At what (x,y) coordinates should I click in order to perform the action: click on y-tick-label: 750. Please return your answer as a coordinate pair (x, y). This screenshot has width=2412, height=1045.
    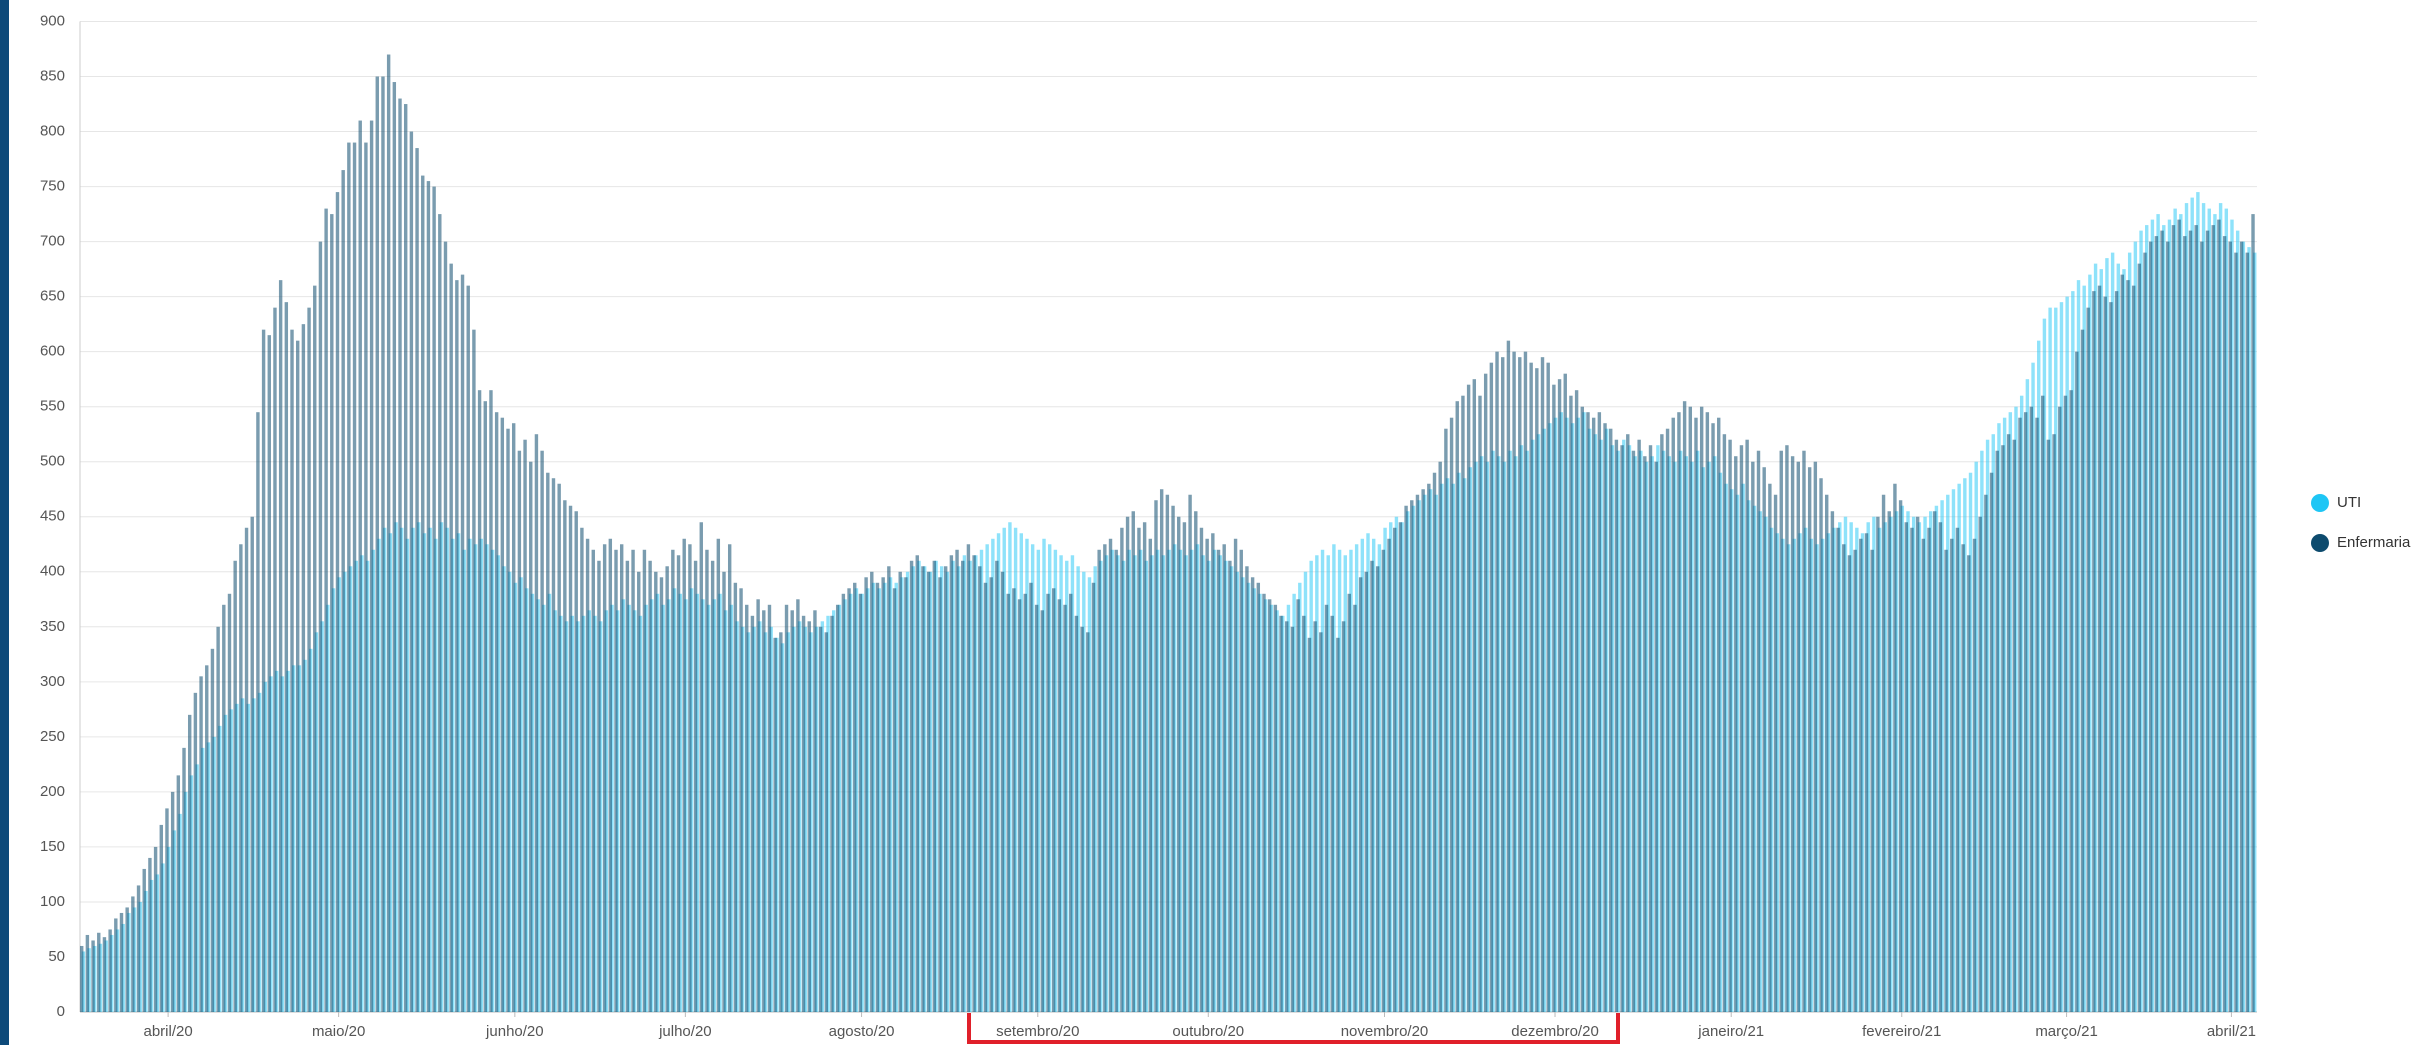
    Looking at the image, I should click on (52, 186).